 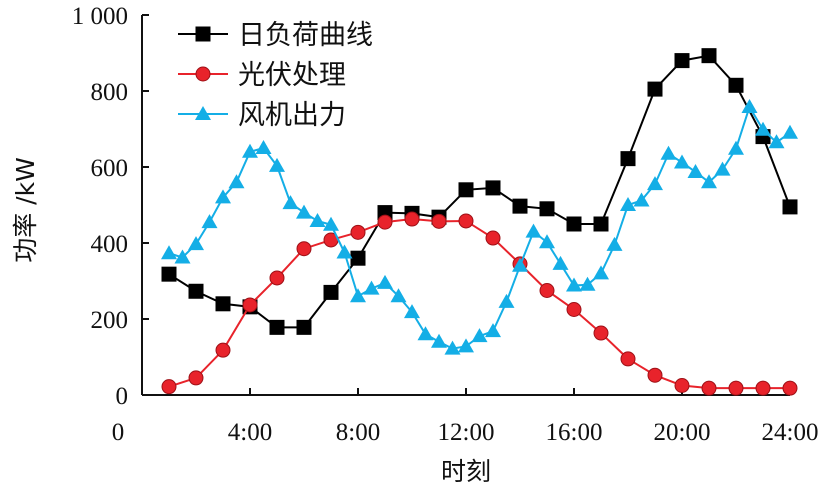 I want to click on y-axis-title: 功率 /kW, so click(x=25, y=210).